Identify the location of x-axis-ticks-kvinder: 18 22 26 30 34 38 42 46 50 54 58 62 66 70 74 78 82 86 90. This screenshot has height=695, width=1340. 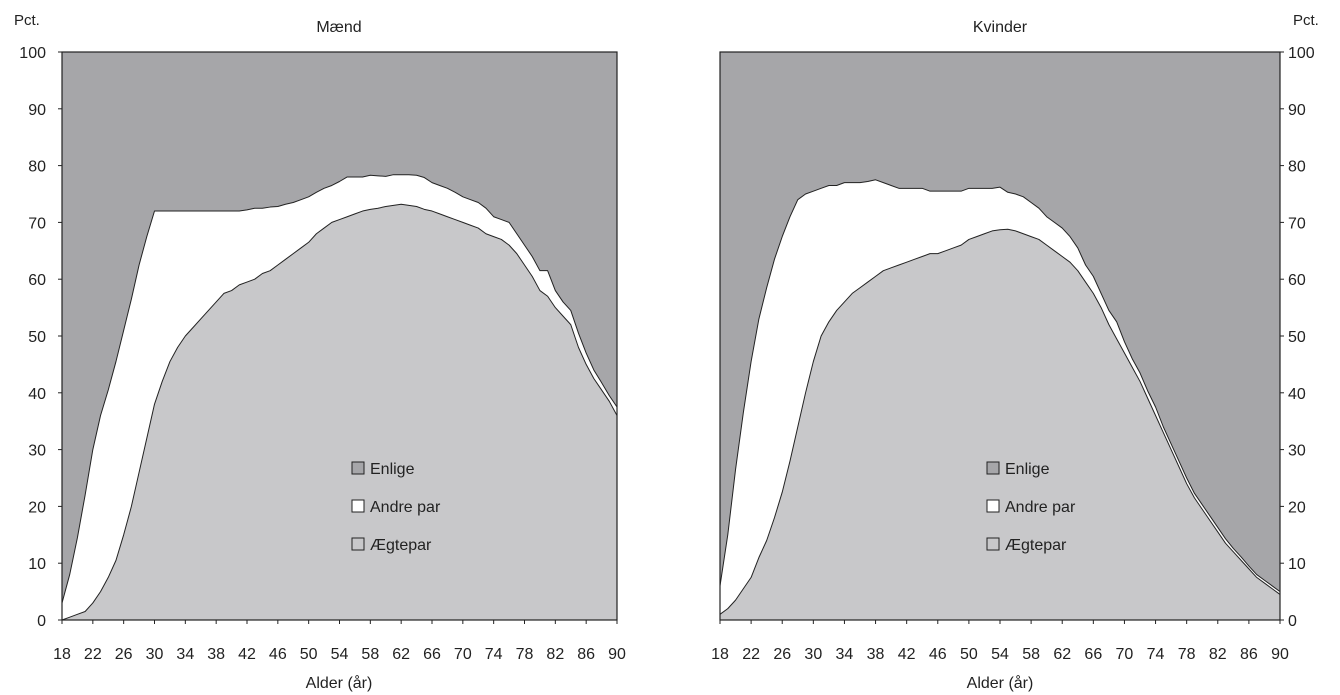
(1000, 641).